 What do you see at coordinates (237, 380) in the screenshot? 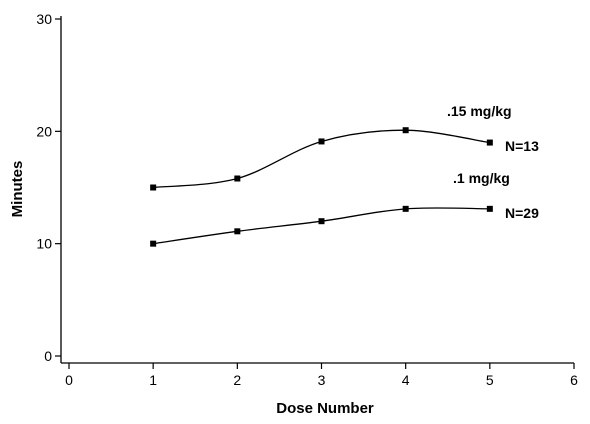
I see `x-tick-label: 2` at bounding box center [237, 380].